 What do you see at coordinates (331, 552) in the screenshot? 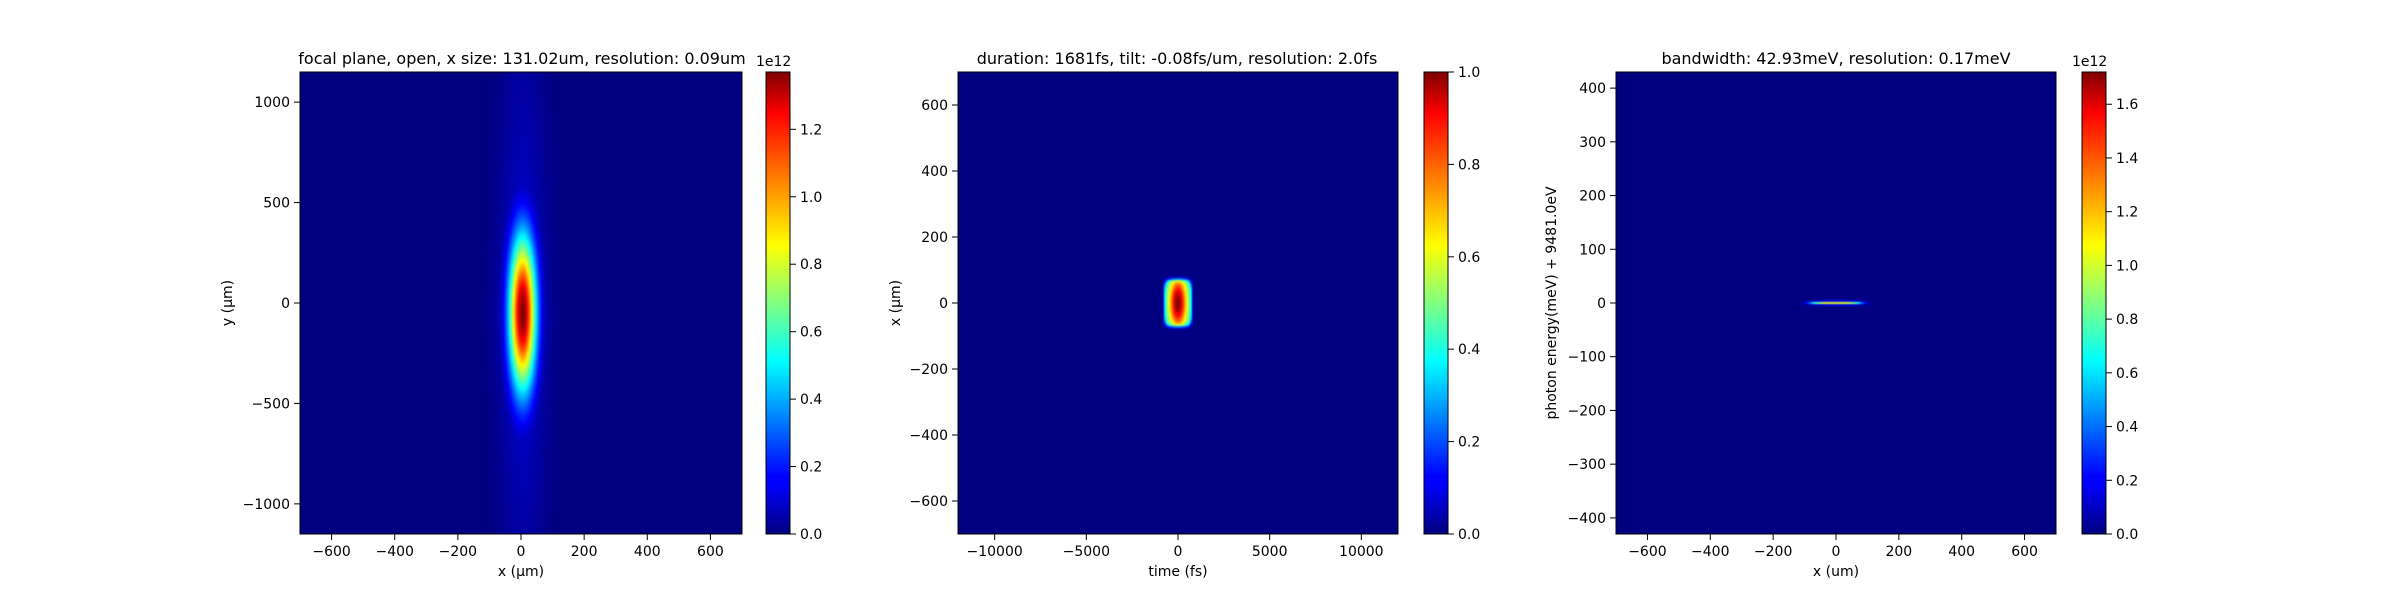
I see `svg-text: −600` at bounding box center [331, 552].